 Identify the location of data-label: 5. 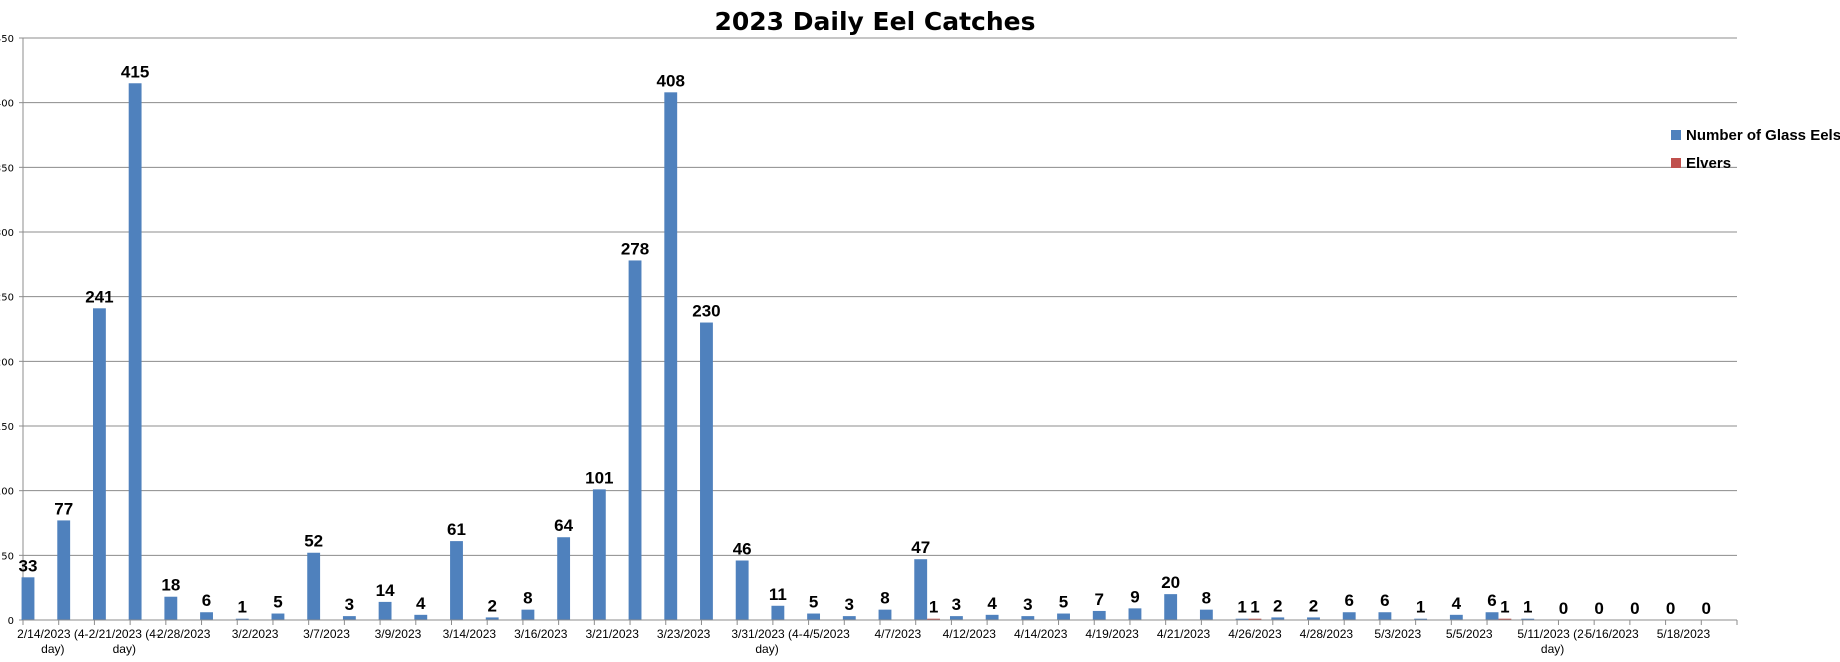
(277, 602).